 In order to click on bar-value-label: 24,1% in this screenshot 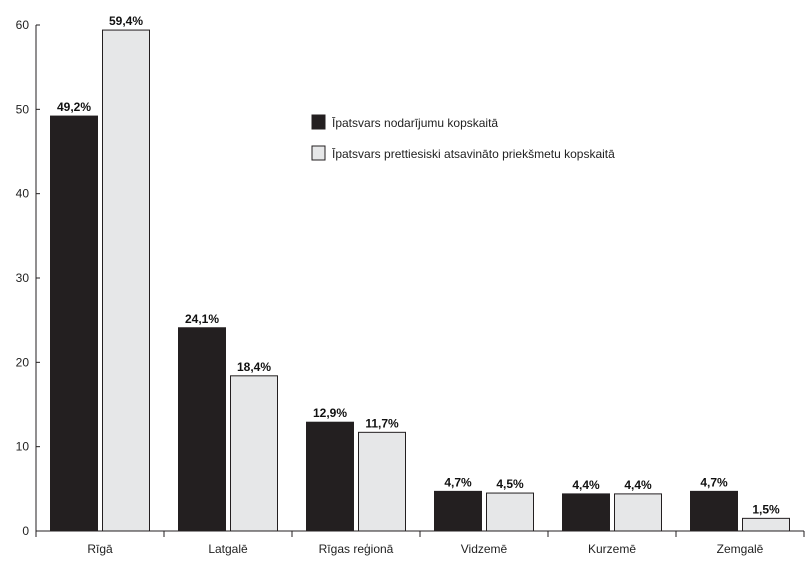, I will do `click(202, 319)`.